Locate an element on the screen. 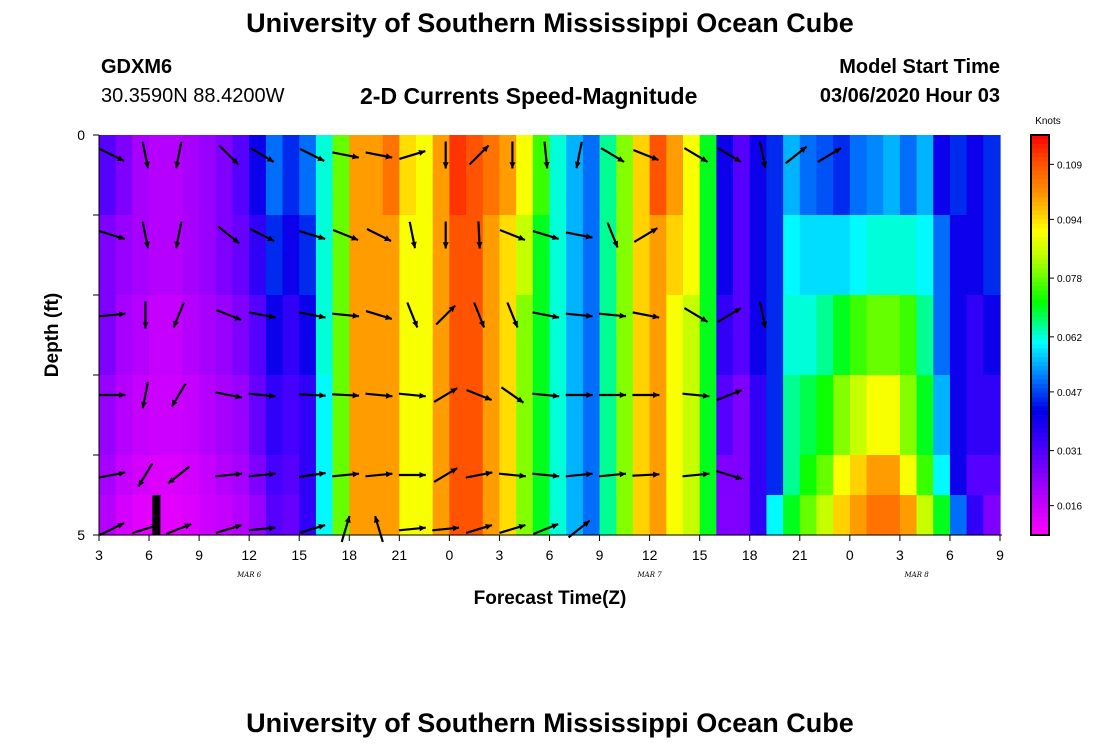  date-label: MAR 6 is located at coordinates (249, 575).